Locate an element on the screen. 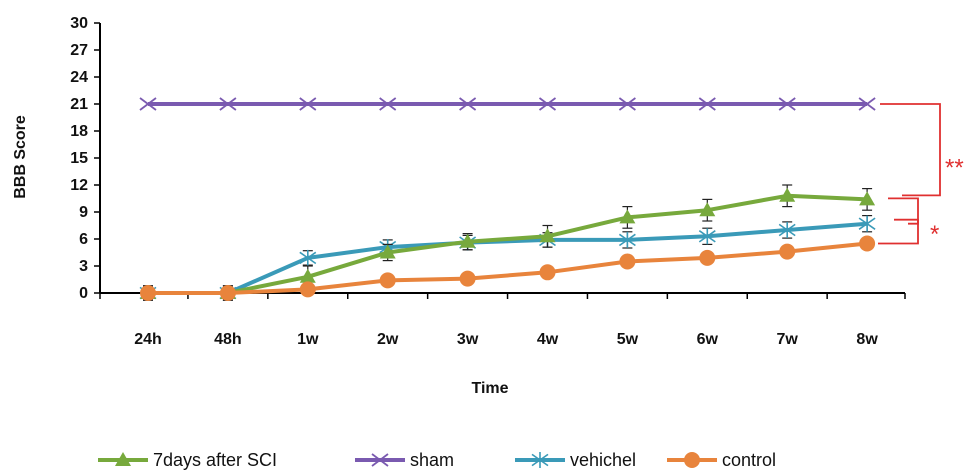 This screenshot has width=979, height=470. bracket-vehichel-control is located at coordinates (898, 231).